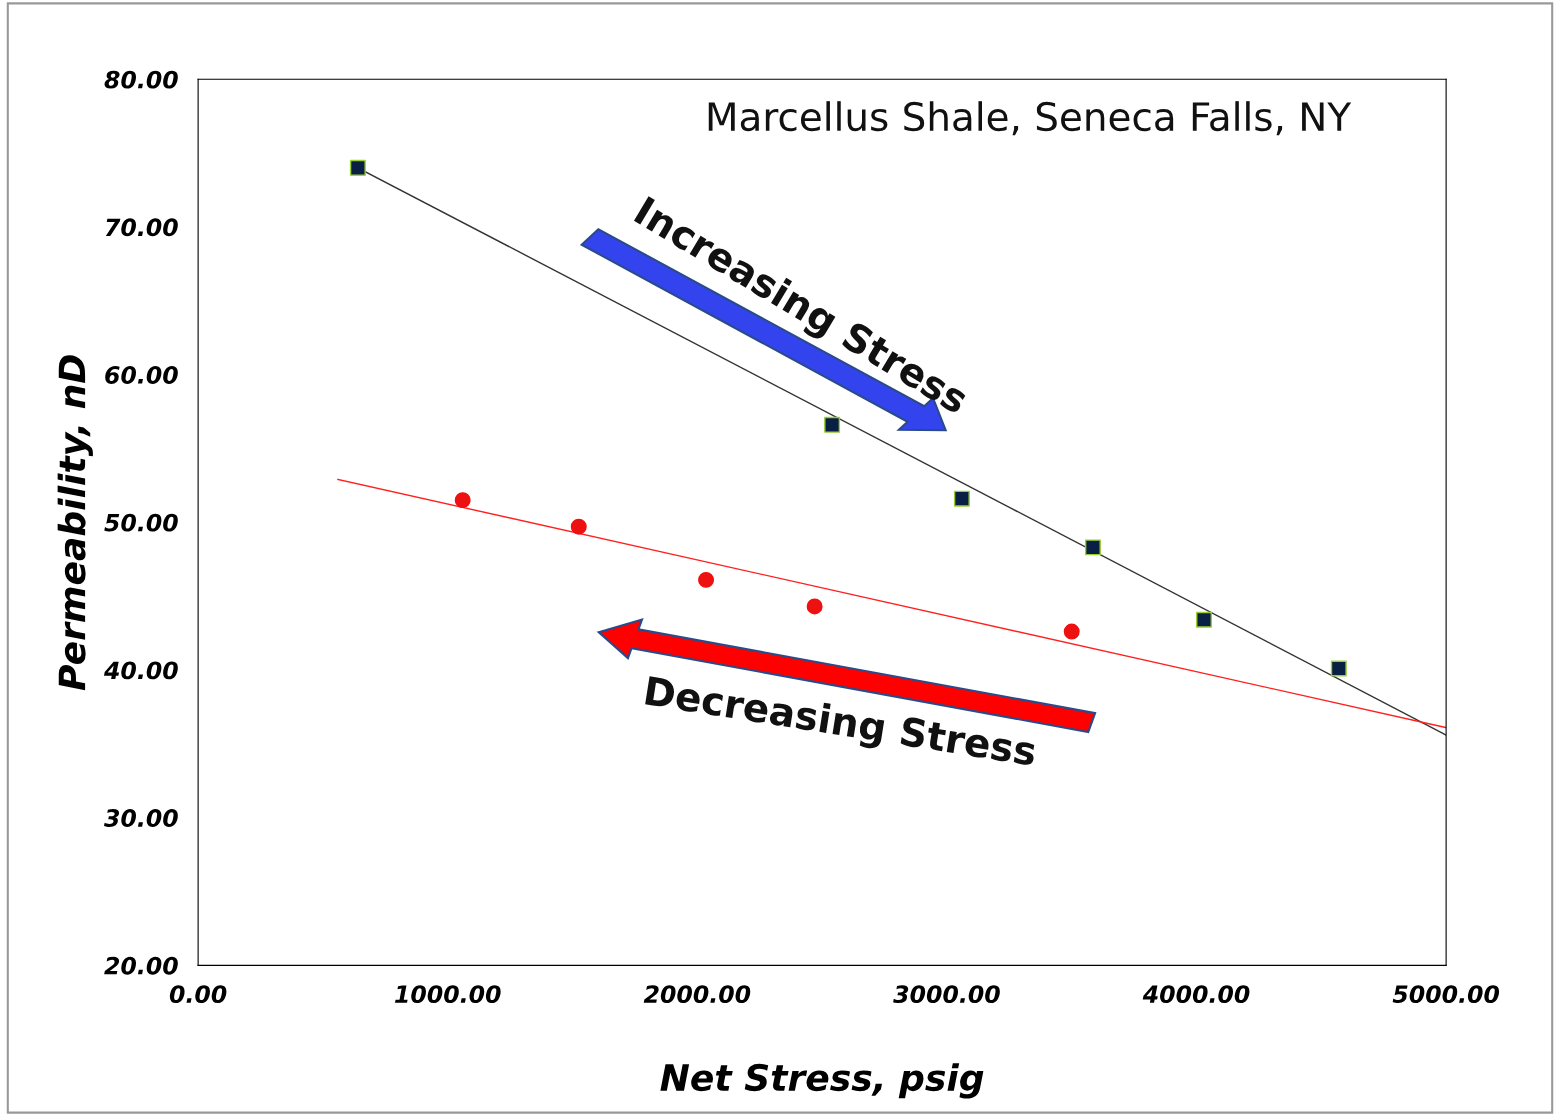  What do you see at coordinates (140, 670) in the screenshot?
I see `y-tick-label: 40.00` at bounding box center [140, 670].